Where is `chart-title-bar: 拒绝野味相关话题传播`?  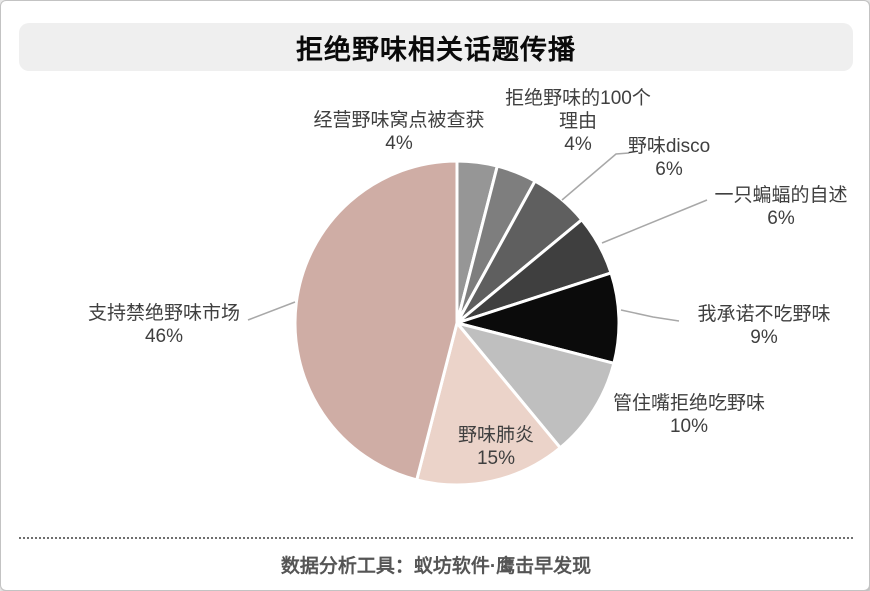
chart-title-bar: 拒绝野味相关话题传播 is located at coordinates (436, 47).